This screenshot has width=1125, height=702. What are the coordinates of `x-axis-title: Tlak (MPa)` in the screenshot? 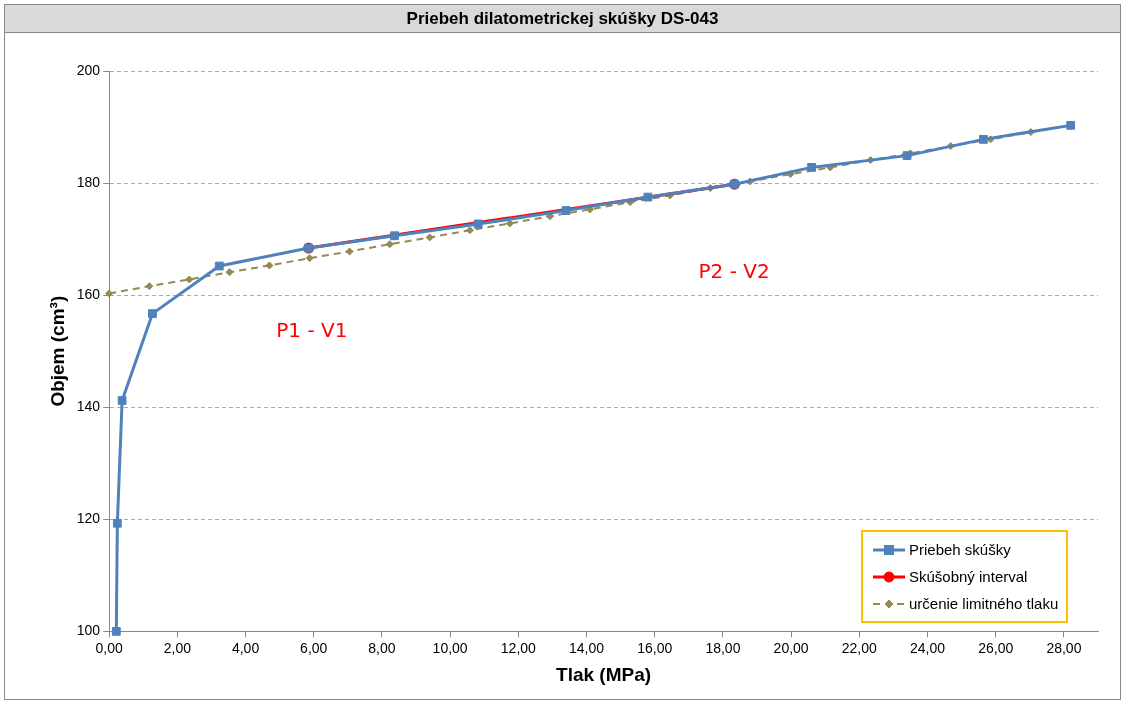 It's located at (604, 674).